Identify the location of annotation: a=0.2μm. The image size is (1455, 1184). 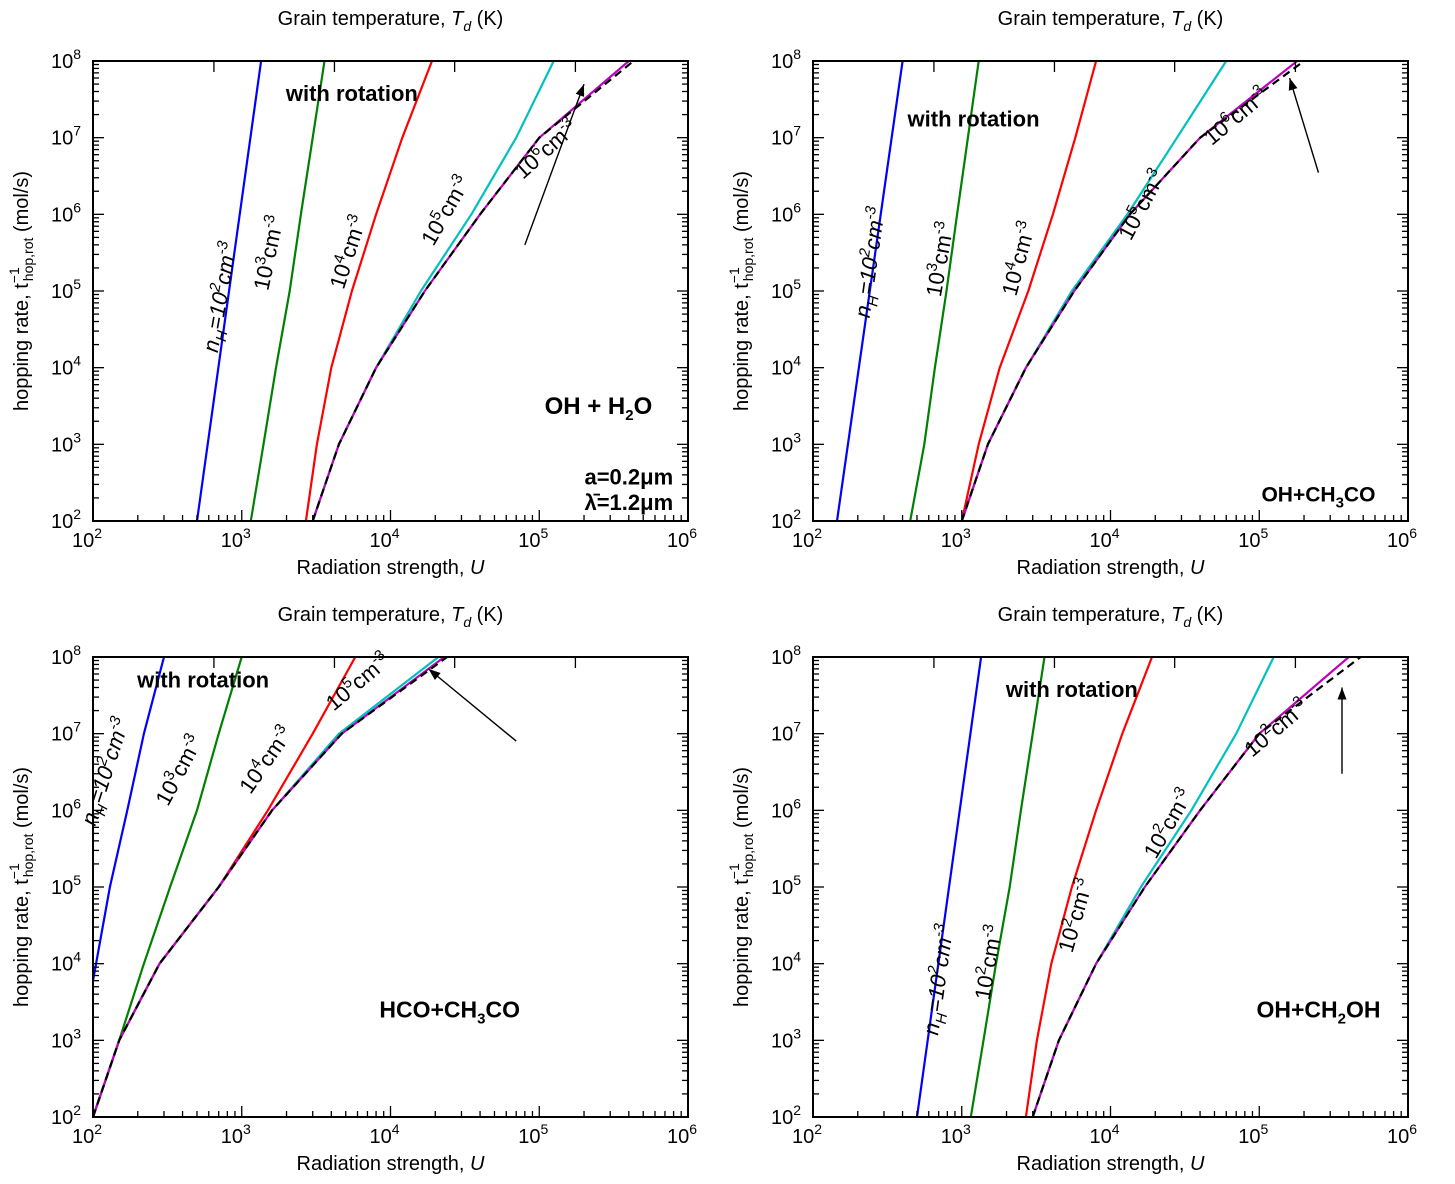
(628, 476).